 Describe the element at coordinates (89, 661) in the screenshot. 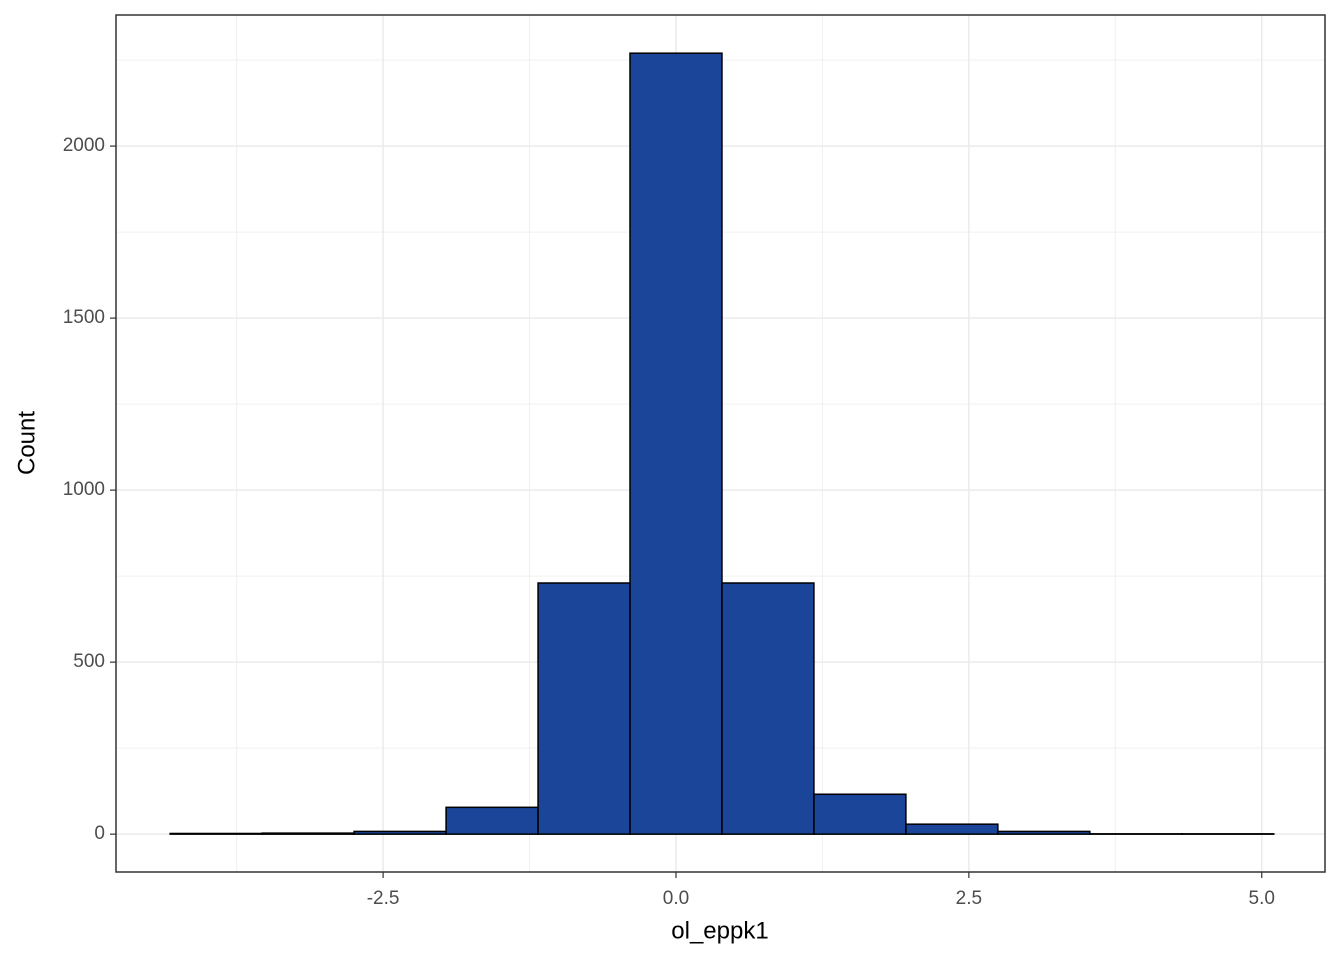

I see `y-tick-label: 500` at that location.